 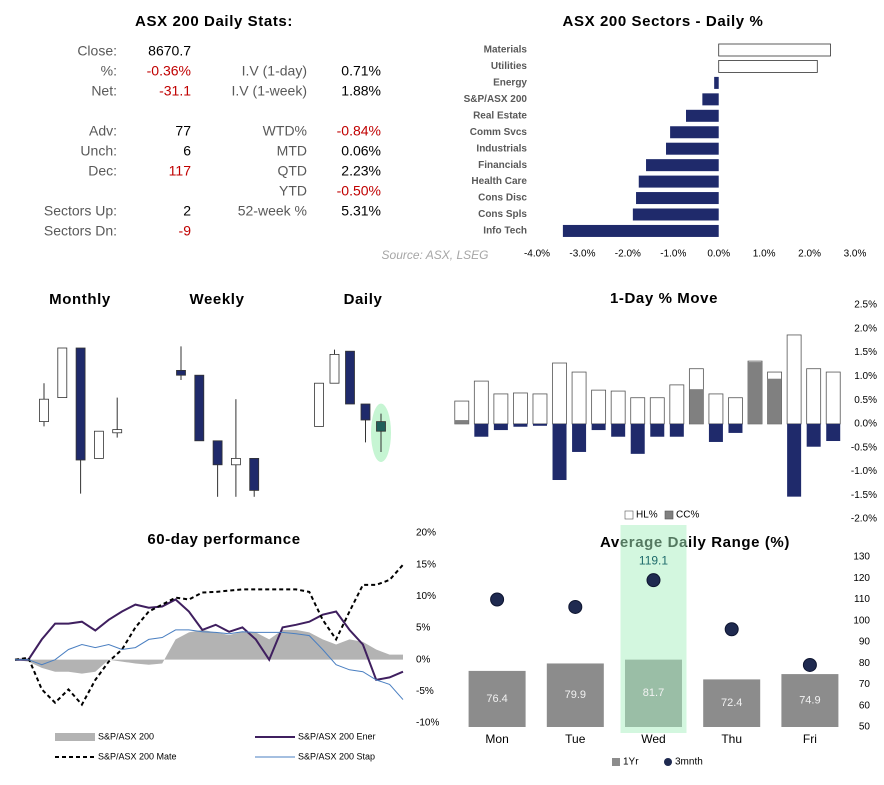 I want to click on category-label: Cons Spls, so click(x=502, y=214).